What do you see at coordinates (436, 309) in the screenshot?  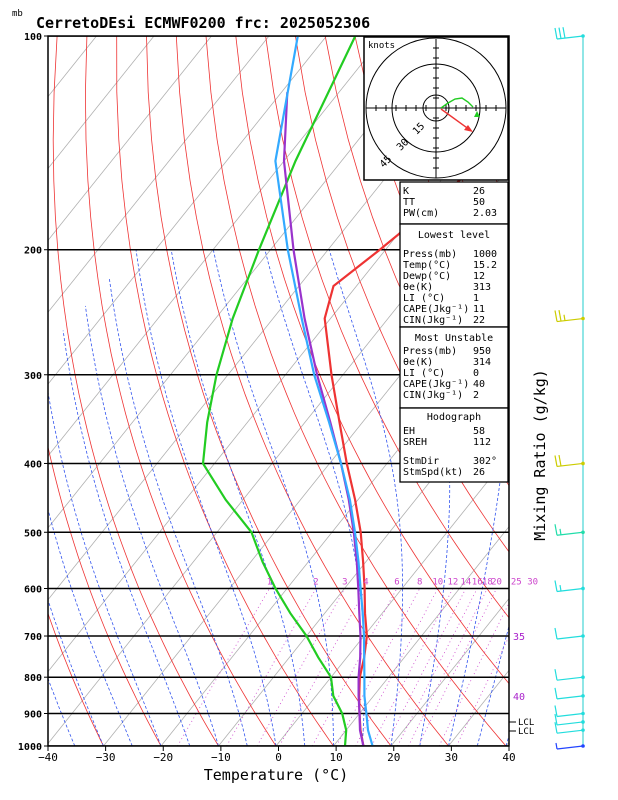 I see `stats-key: CAPE(Jkg⁻¹)` at bounding box center [436, 309].